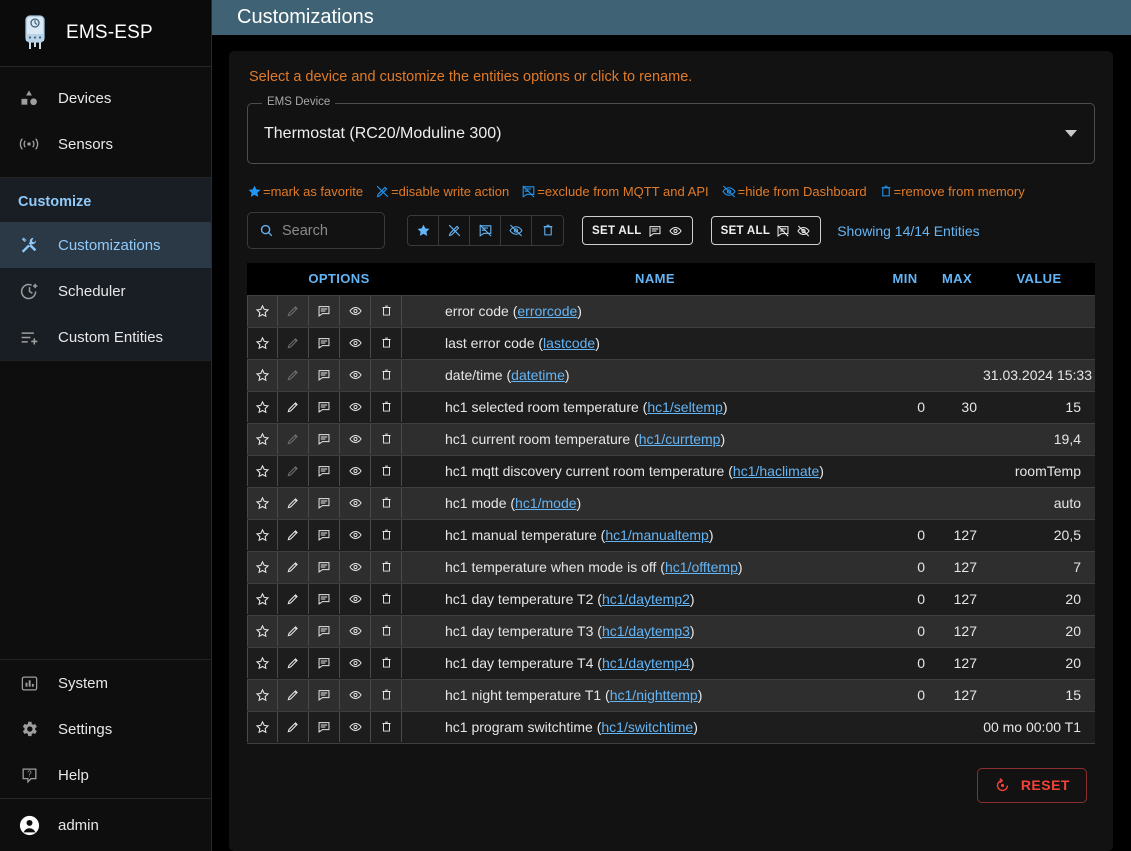 The height and width of the screenshot is (851, 1131). What do you see at coordinates (546, 503) in the screenshot?
I see `entity-key-link: hc1/mode` at bounding box center [546, 503].